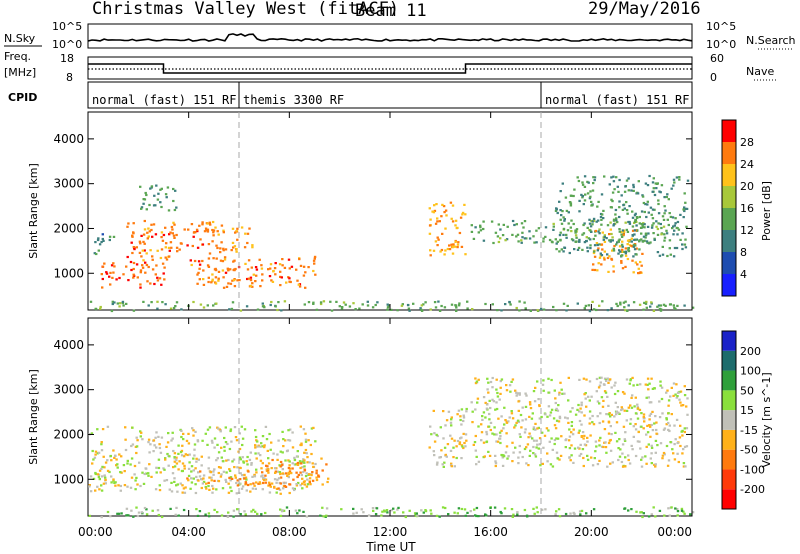 This screenshot has width=800, height=554. Describe the element at coordinates (750, 371) in the screenshot. I see `colorbar-tick-label: 100` at that location.